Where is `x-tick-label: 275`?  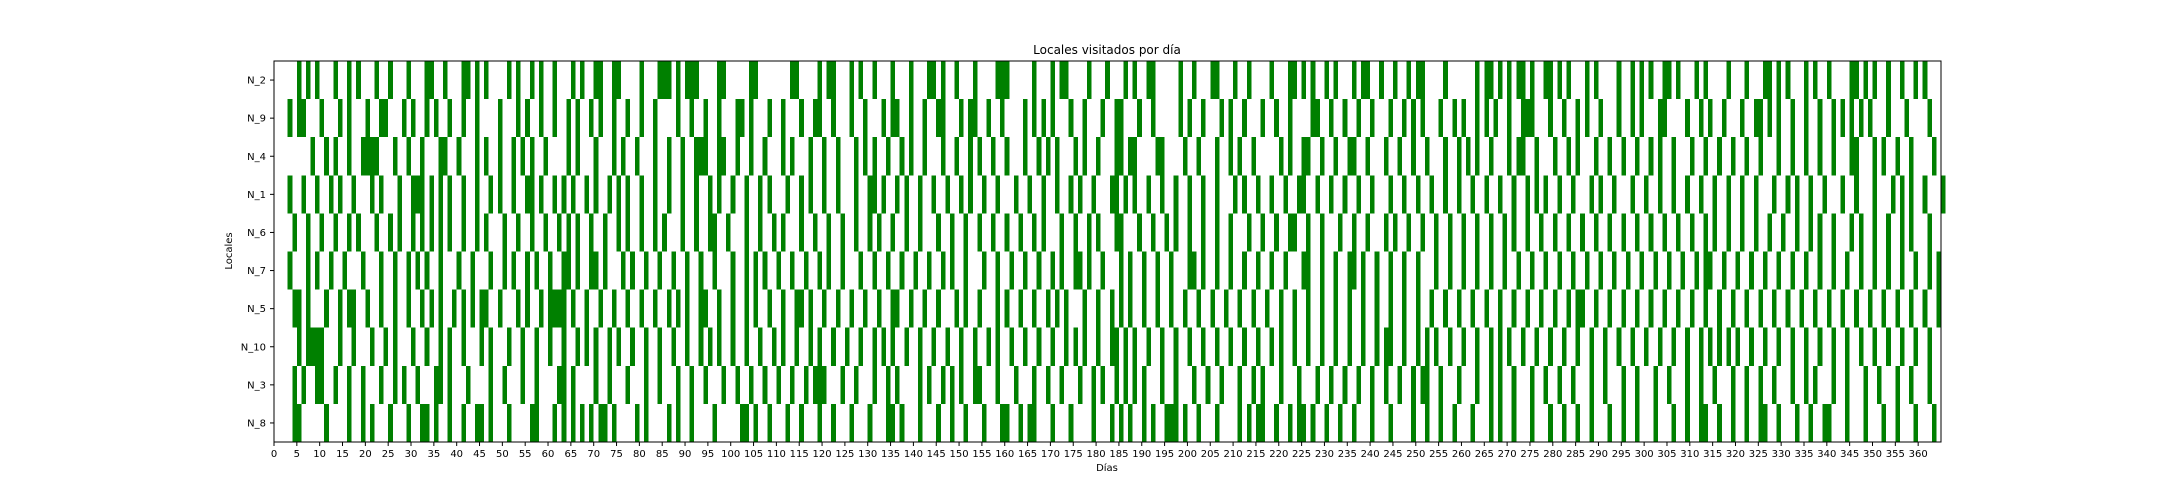 x-tick-label: 275 is located at coordinates (1529, 454).